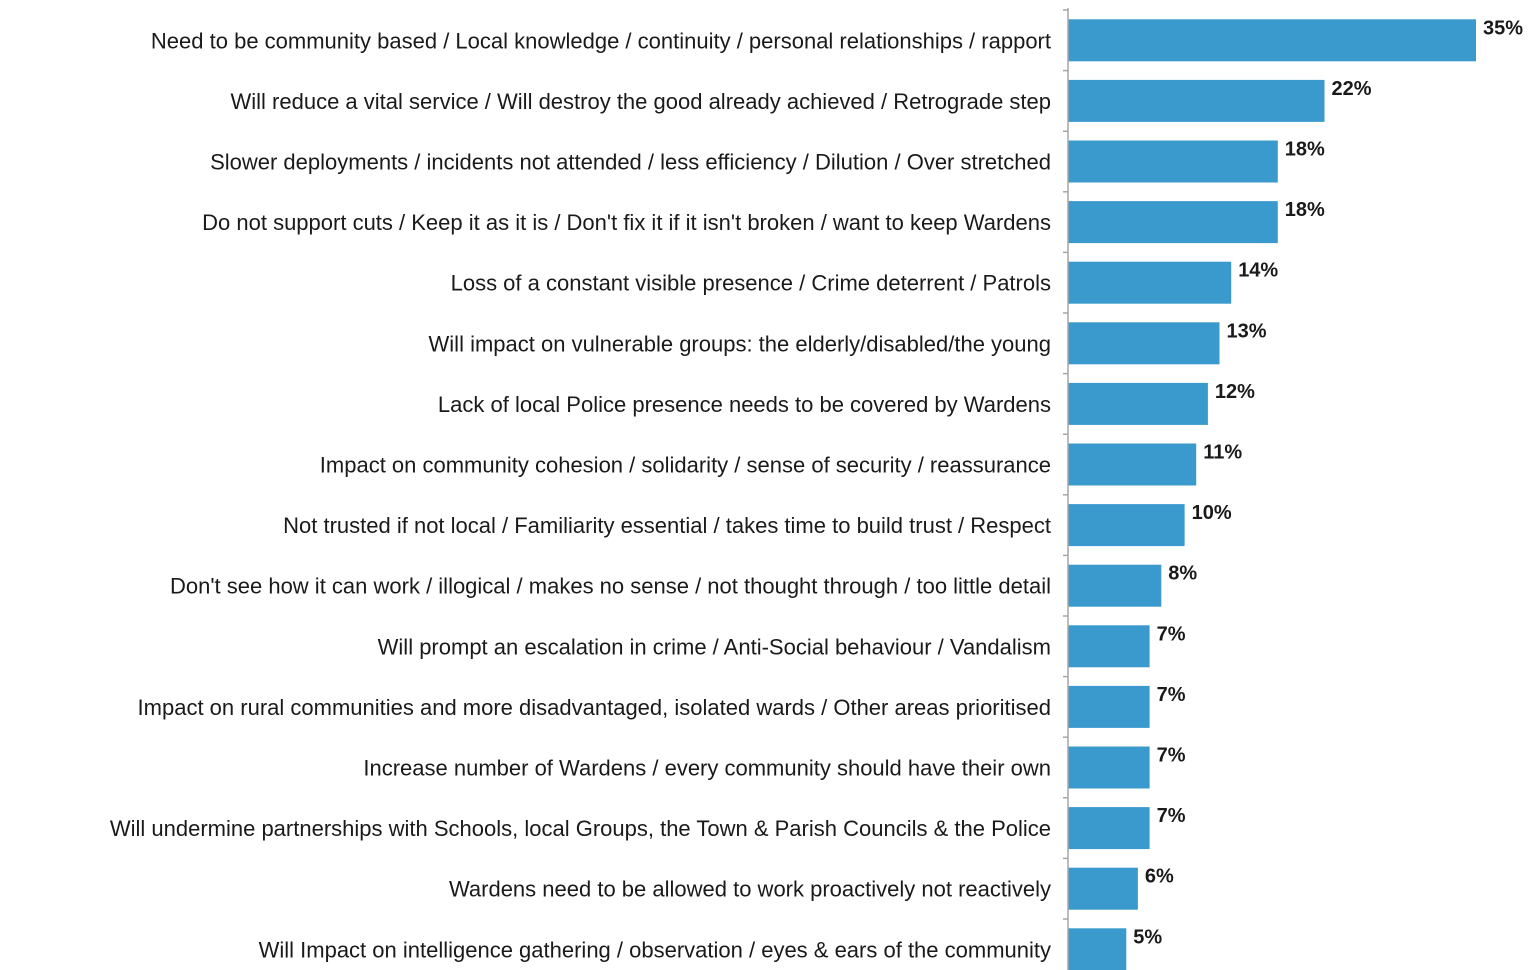  I want to click on value-label: 13%, so click(1247, 331).